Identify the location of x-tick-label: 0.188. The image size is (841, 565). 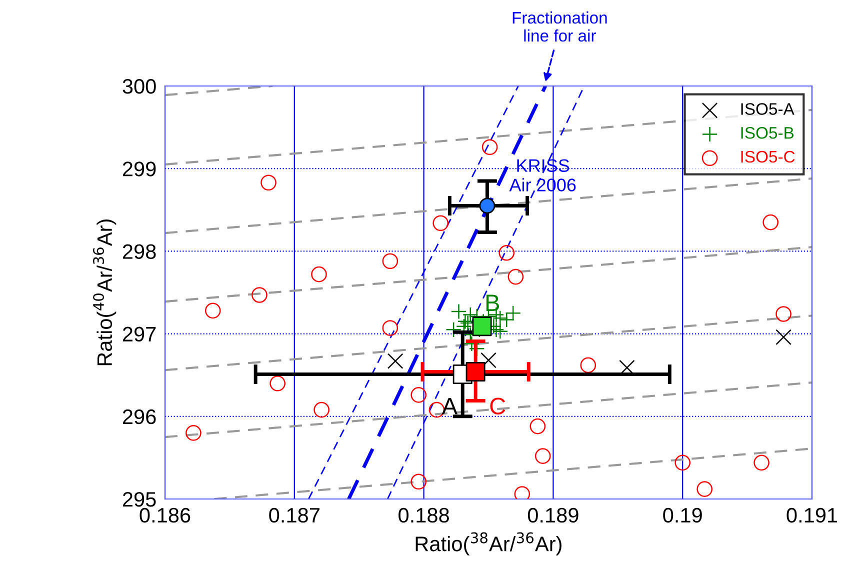
(423, 515).